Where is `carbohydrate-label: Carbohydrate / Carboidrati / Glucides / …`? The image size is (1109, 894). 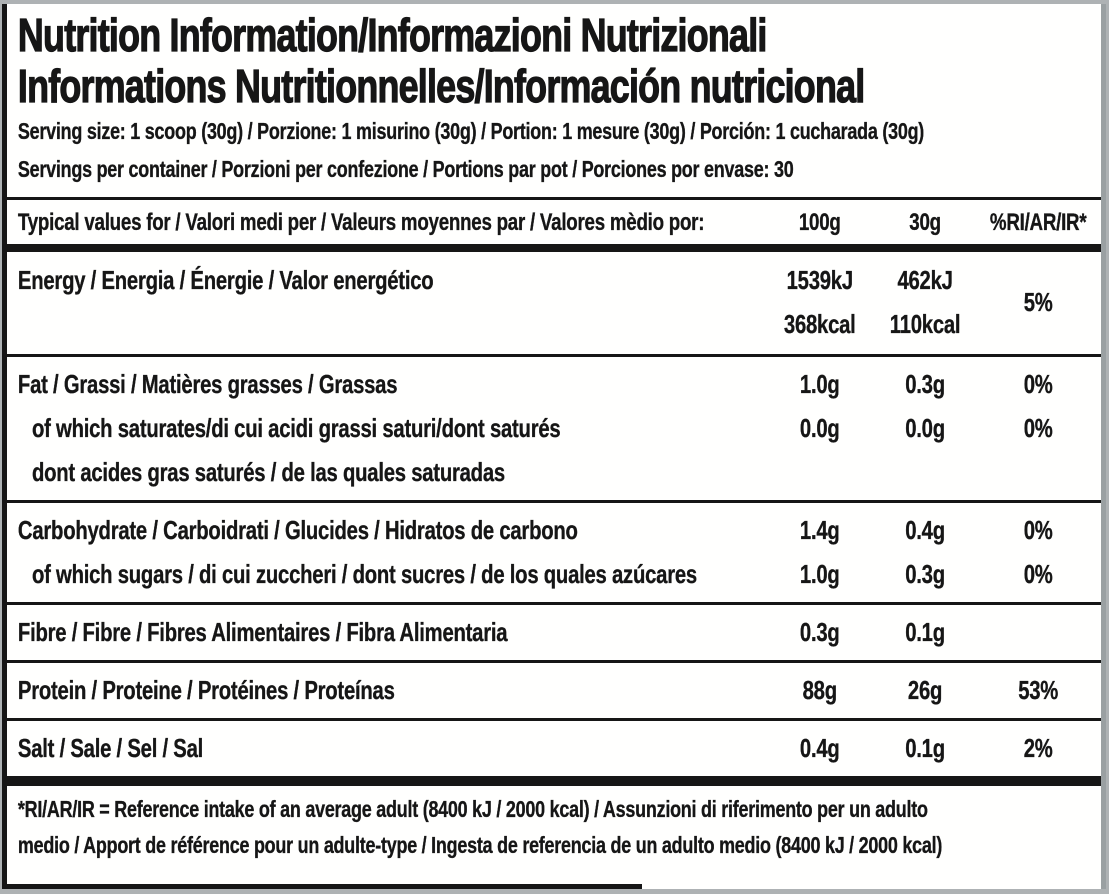
carbohydrate-label: Carbohydrate / Carboidrati / Glucides / … is located at coordinates (297, 530).